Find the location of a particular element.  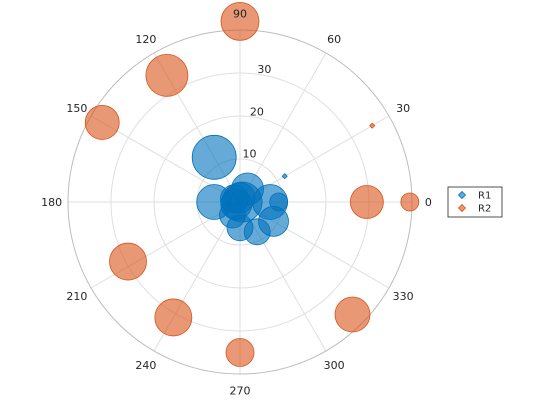

theta-tick-label: 90 is located at coordinates (240, 14).